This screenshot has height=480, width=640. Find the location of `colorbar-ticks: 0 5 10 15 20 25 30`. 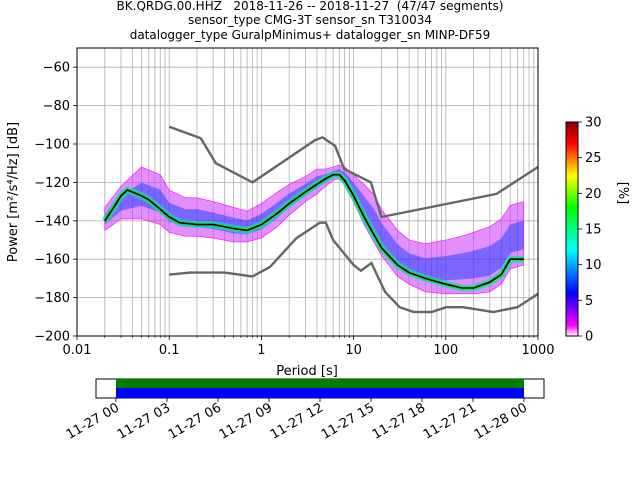

colorbar-ticks: 0 5 10 15 20 25 30 is located at coordinates (590, 230).